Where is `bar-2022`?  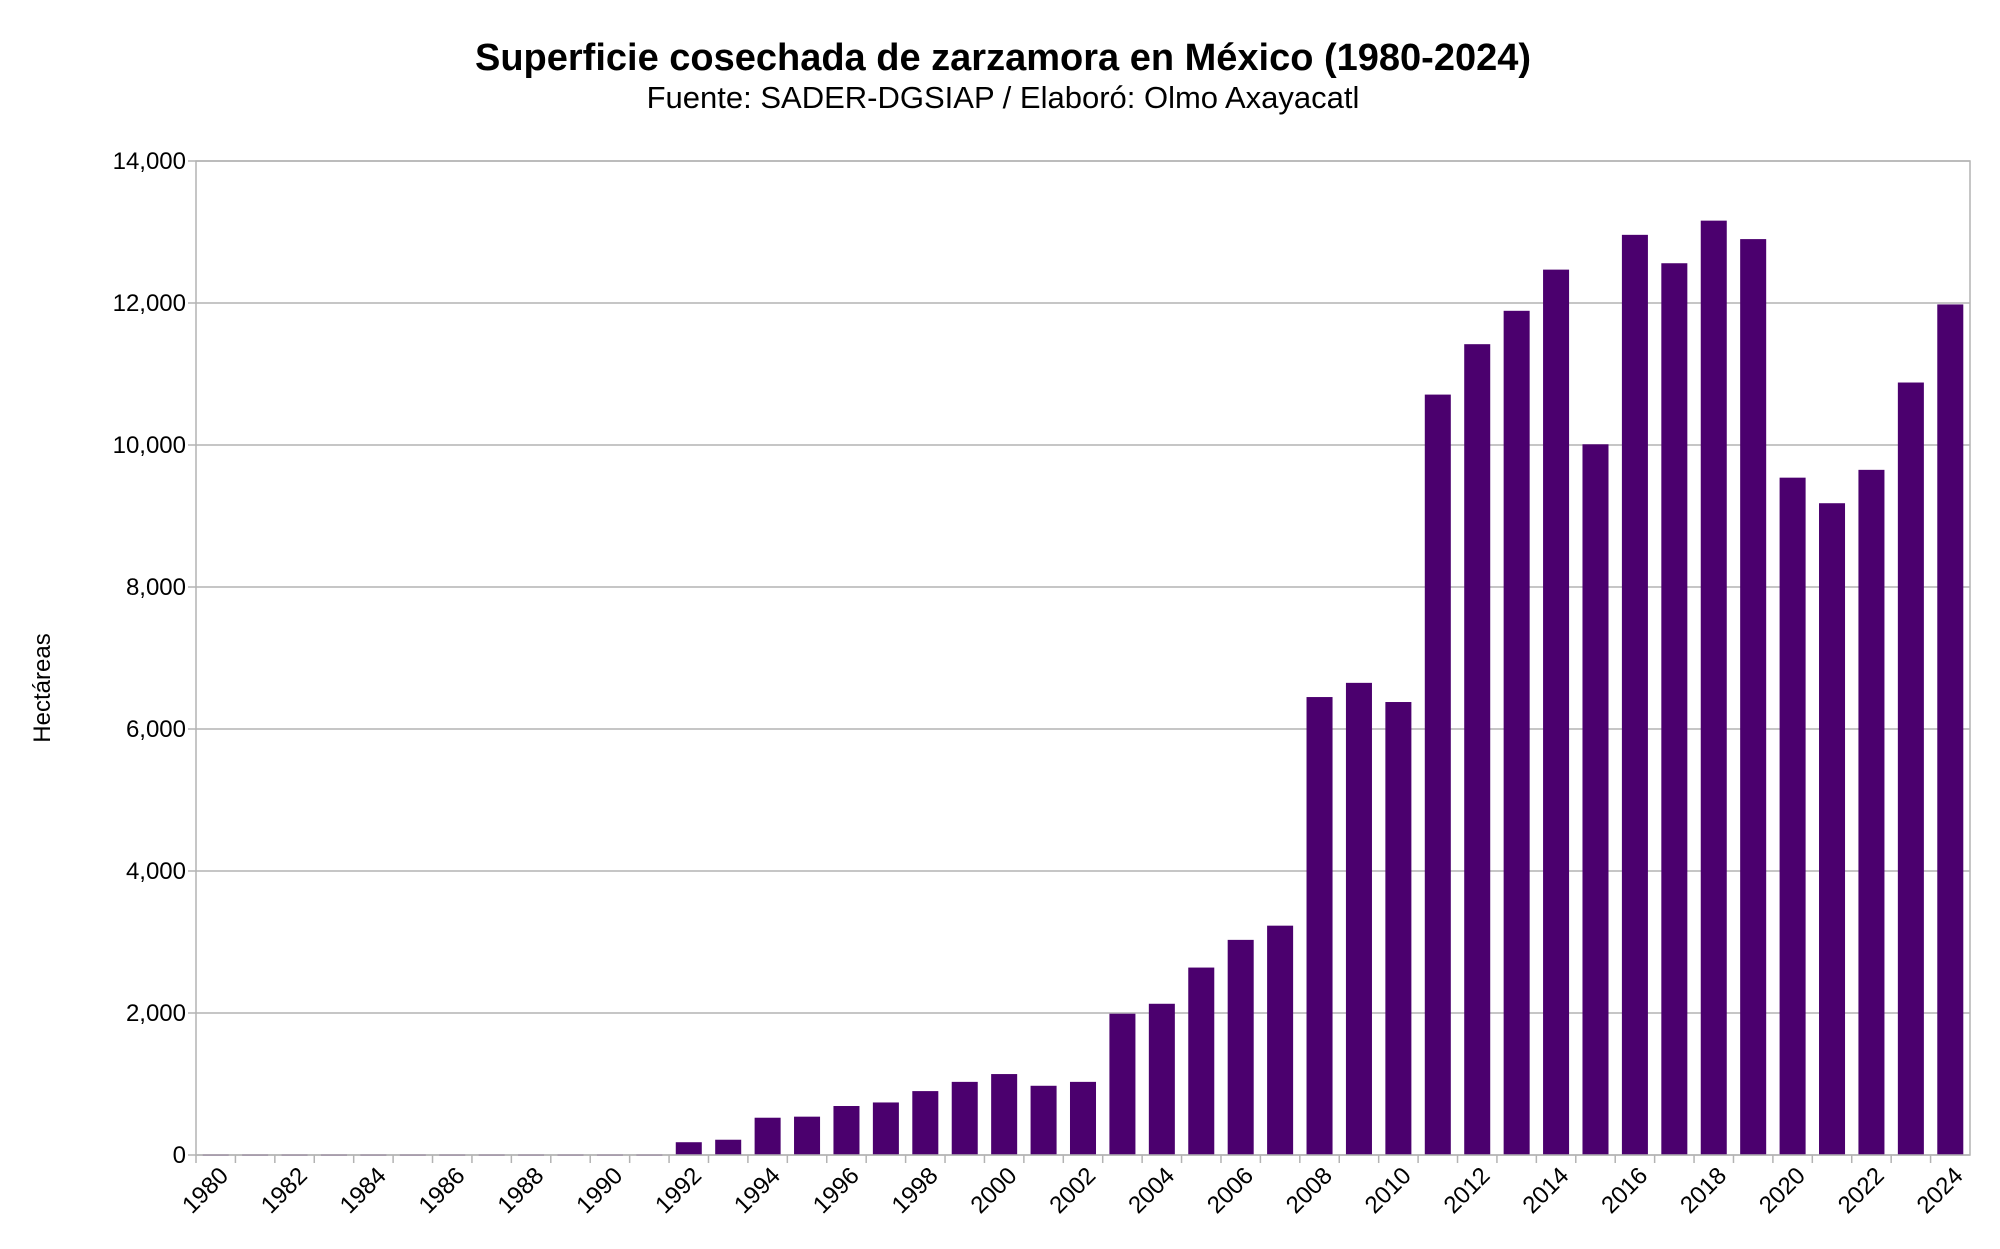 bar-2022 is located at coordinates (1871, 812).